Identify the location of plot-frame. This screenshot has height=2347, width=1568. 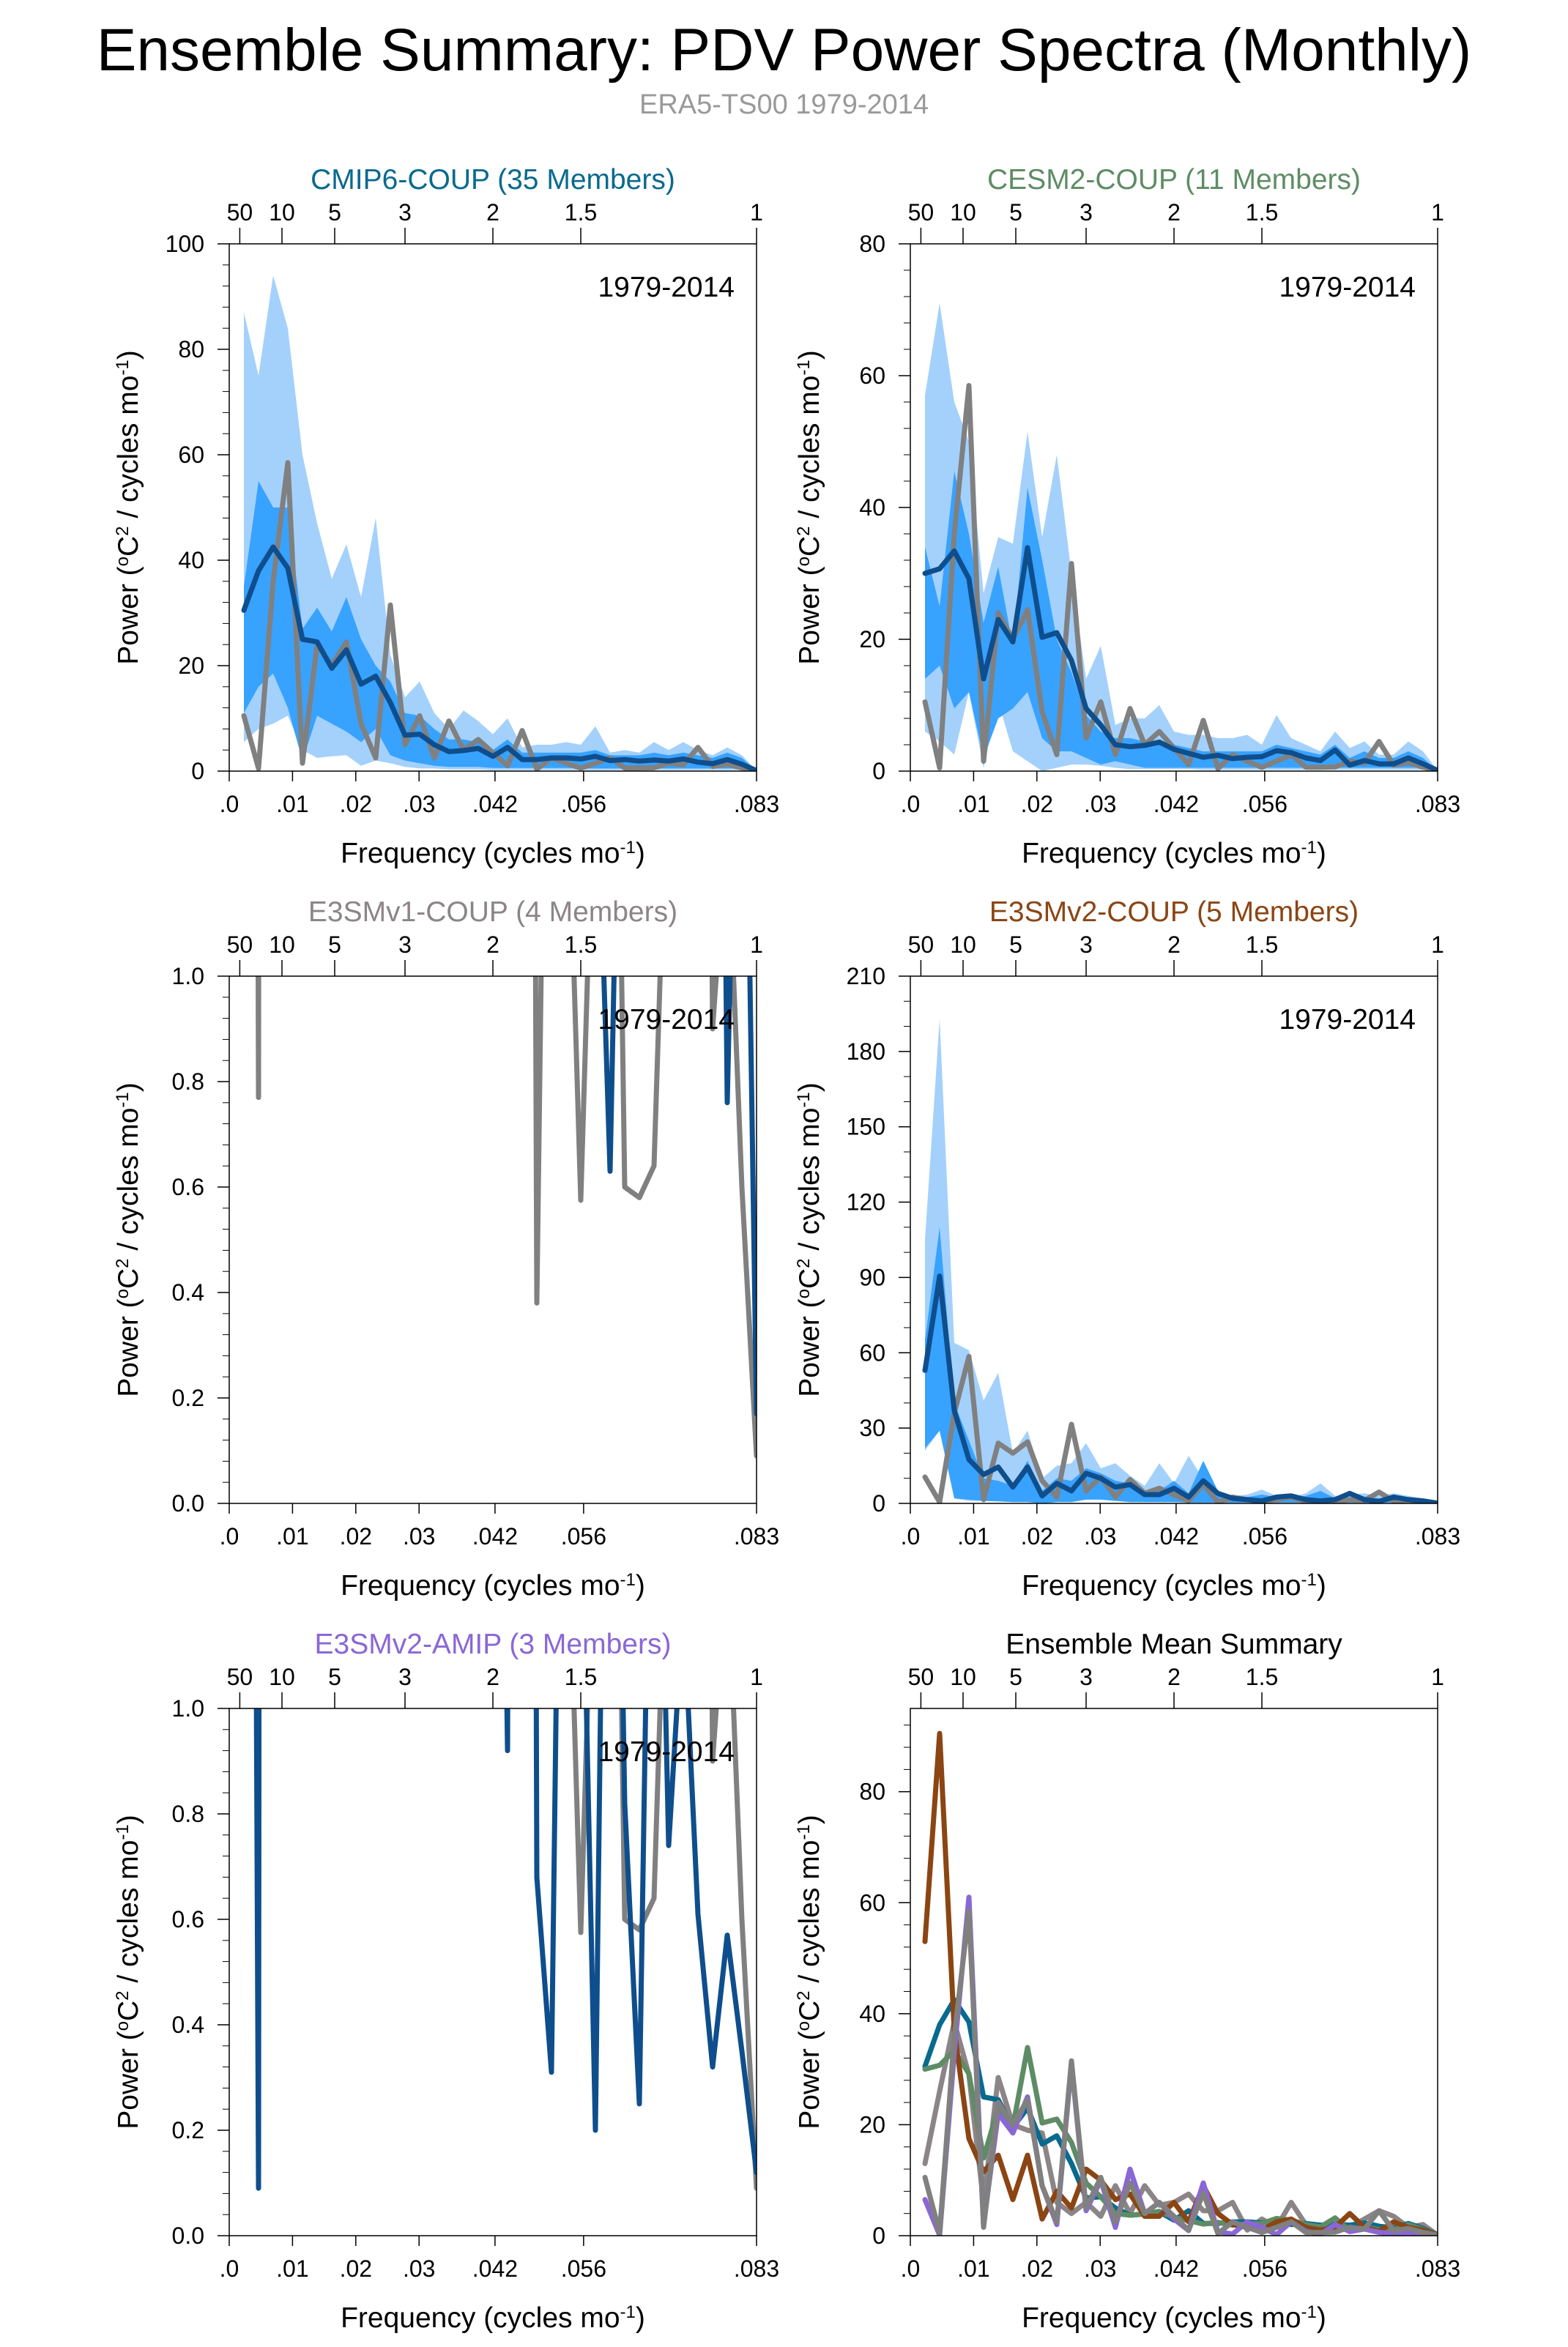
(492, 1972).